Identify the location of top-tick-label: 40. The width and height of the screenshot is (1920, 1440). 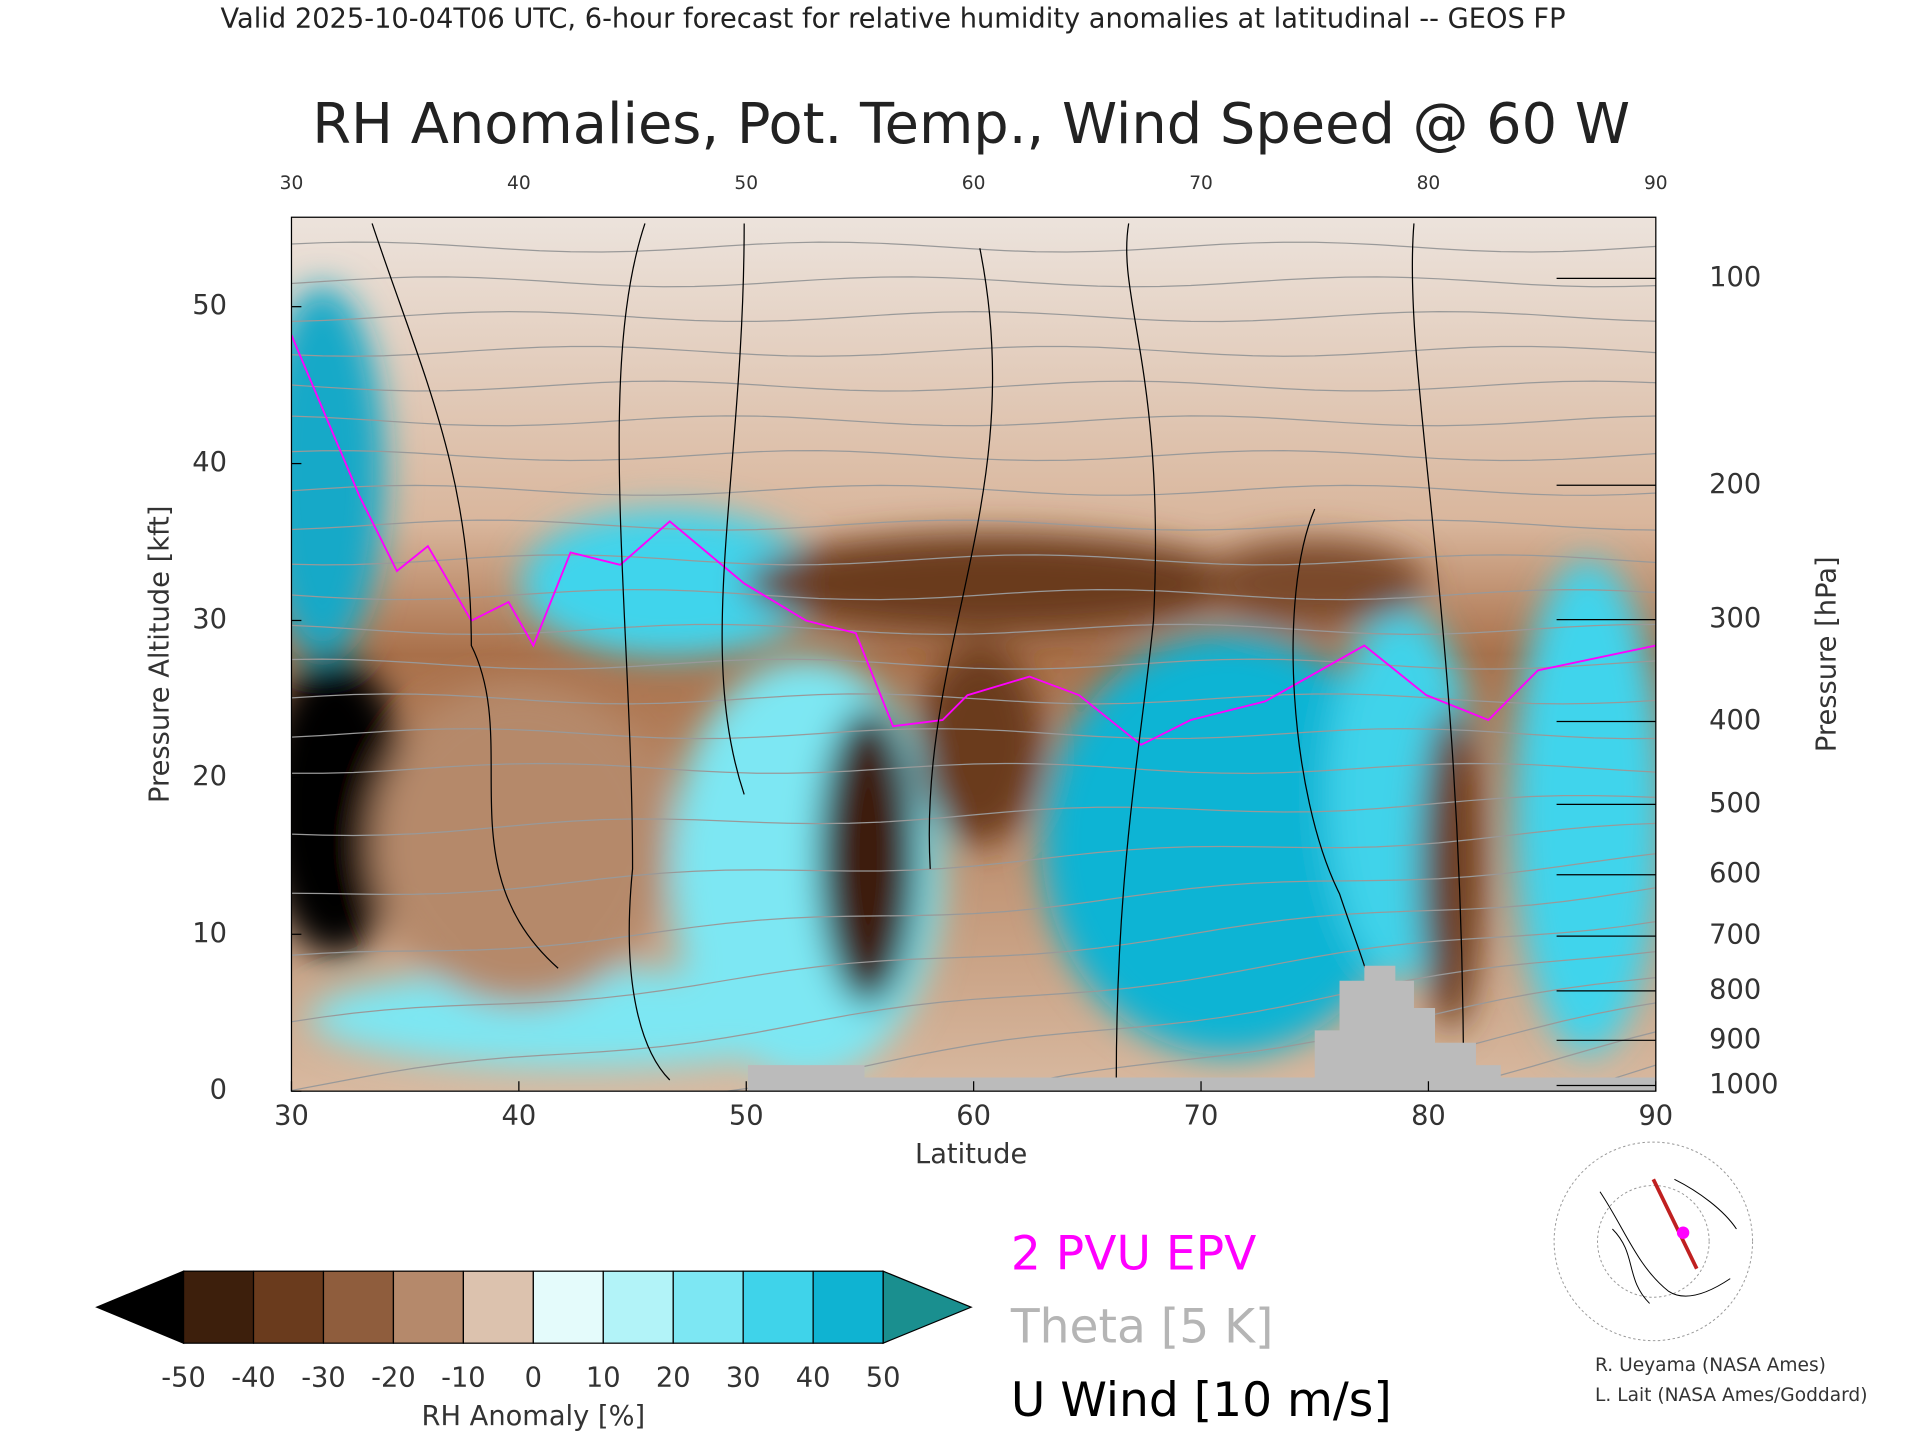
(519, 183).